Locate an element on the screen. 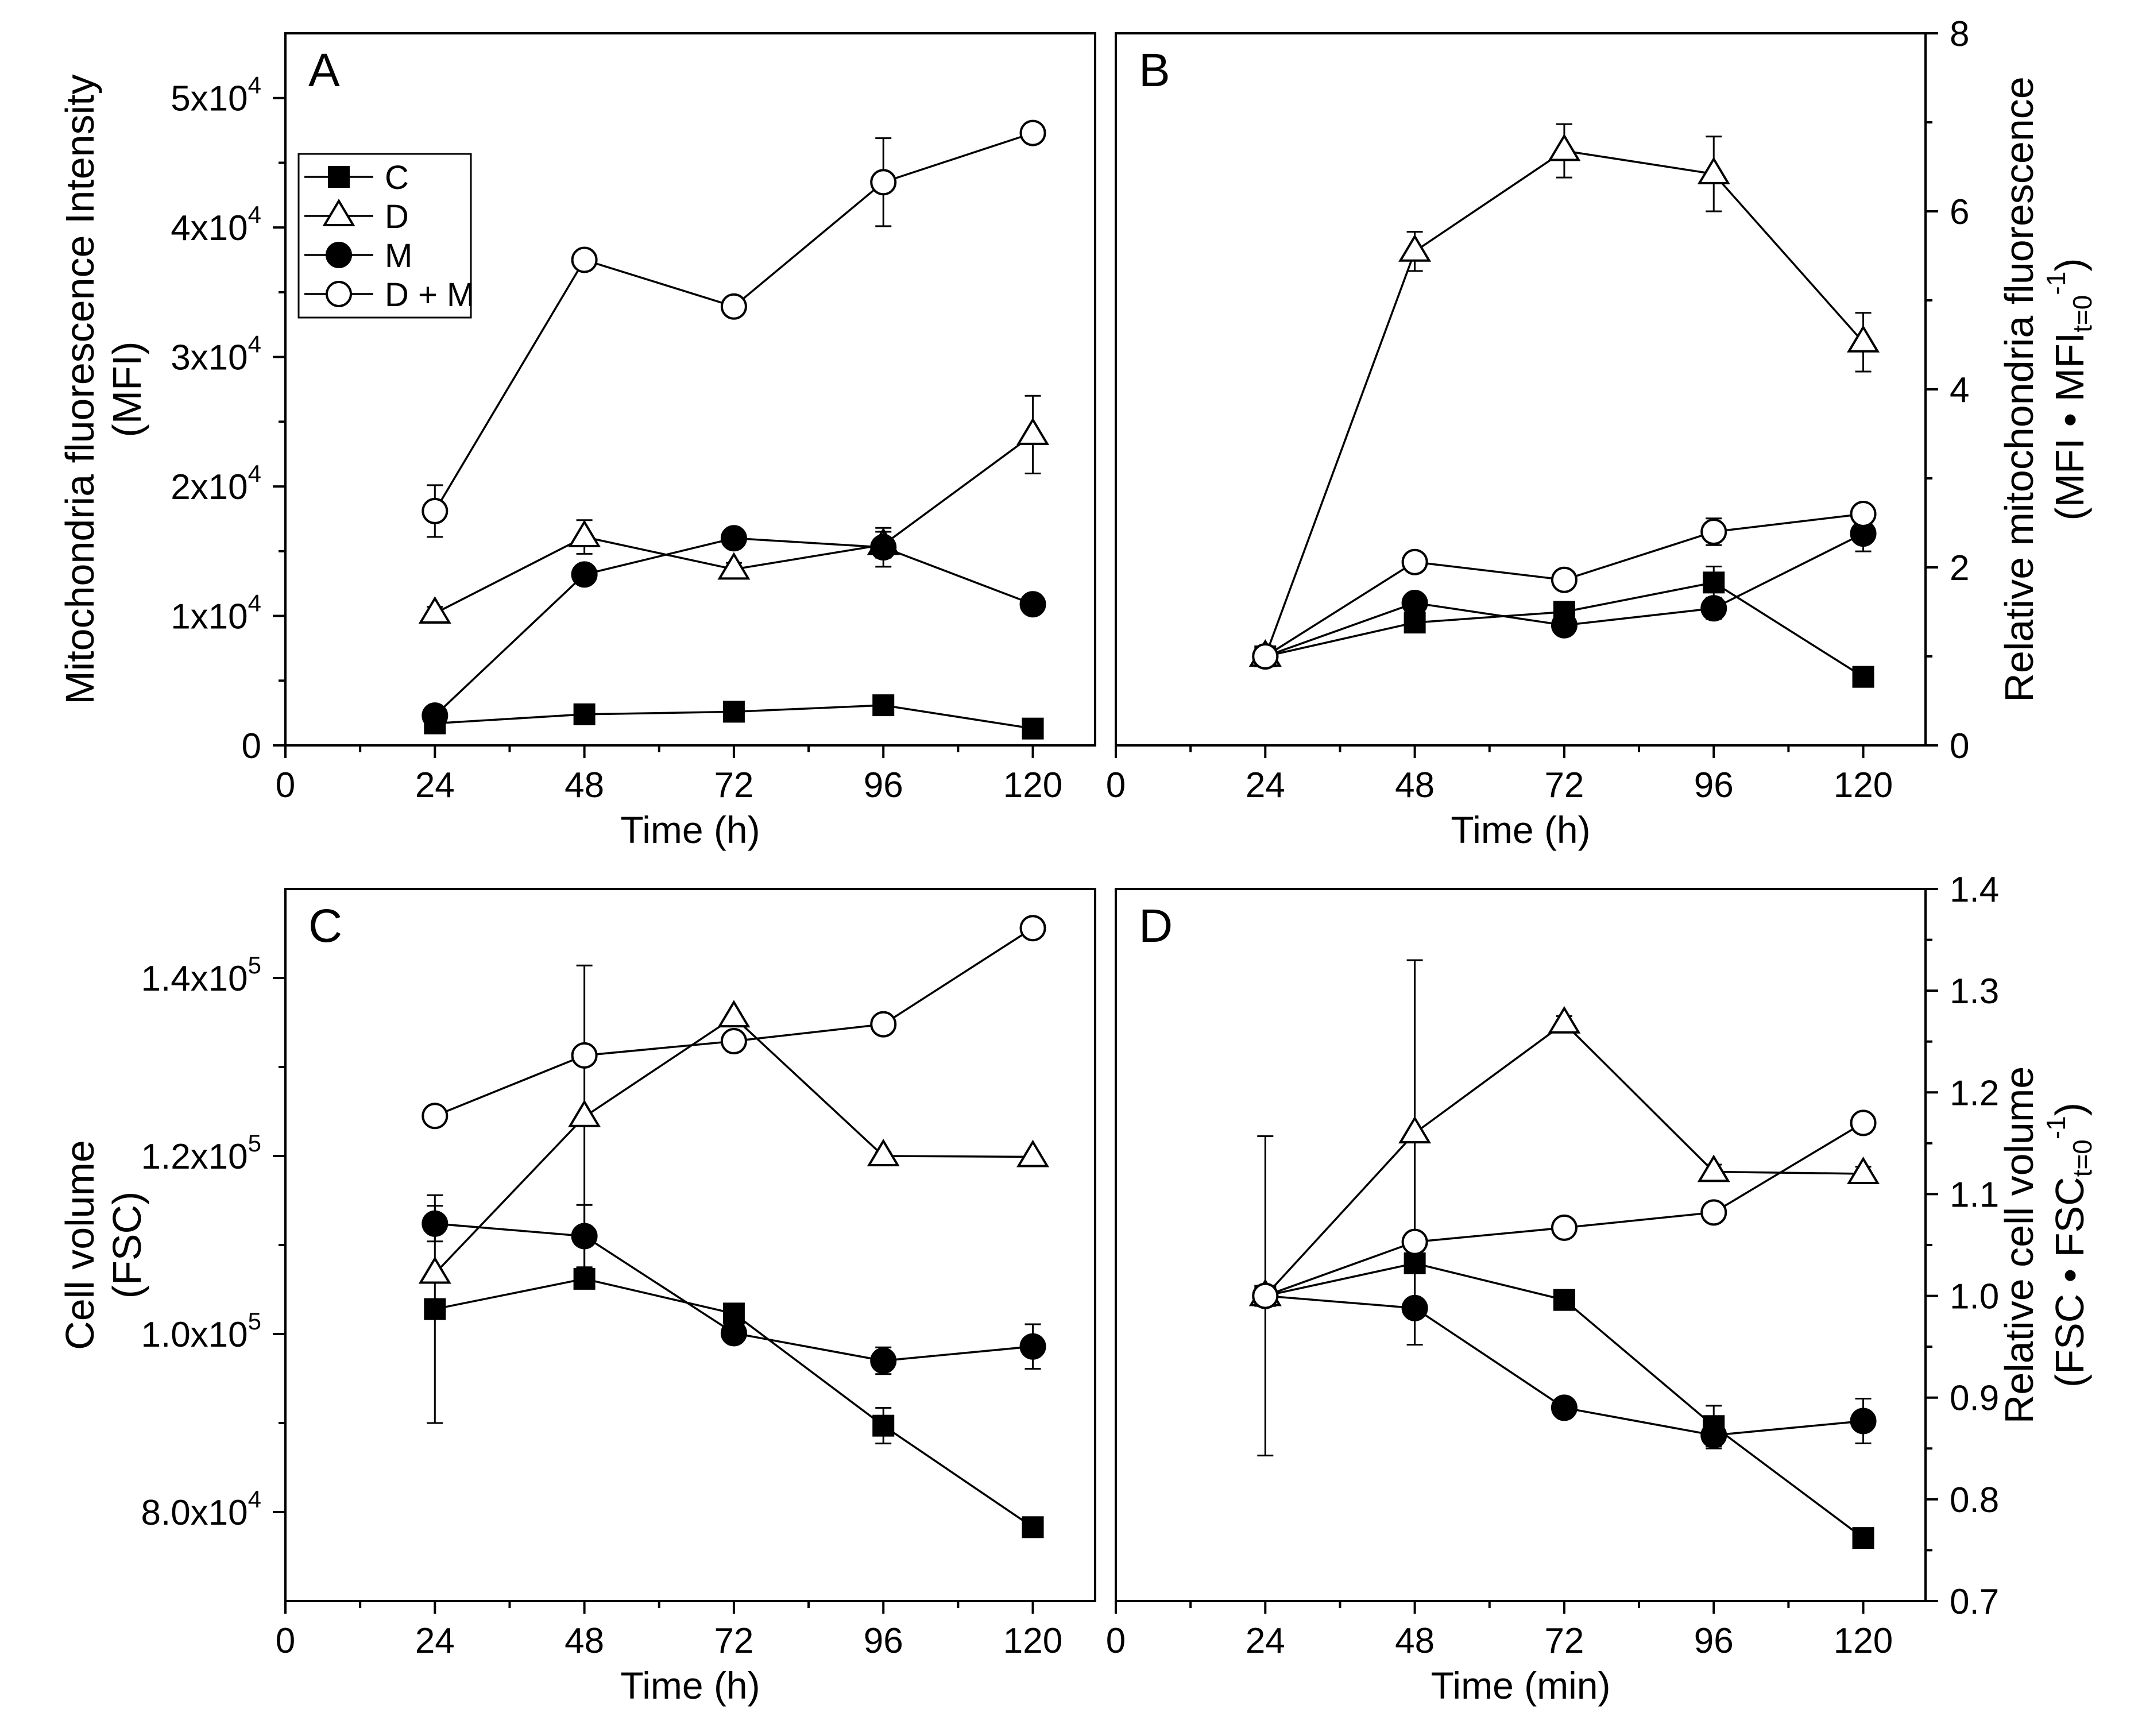 This screenshot has height=1736, width=2138. legend-label: M is located at coordinates (398, 255).